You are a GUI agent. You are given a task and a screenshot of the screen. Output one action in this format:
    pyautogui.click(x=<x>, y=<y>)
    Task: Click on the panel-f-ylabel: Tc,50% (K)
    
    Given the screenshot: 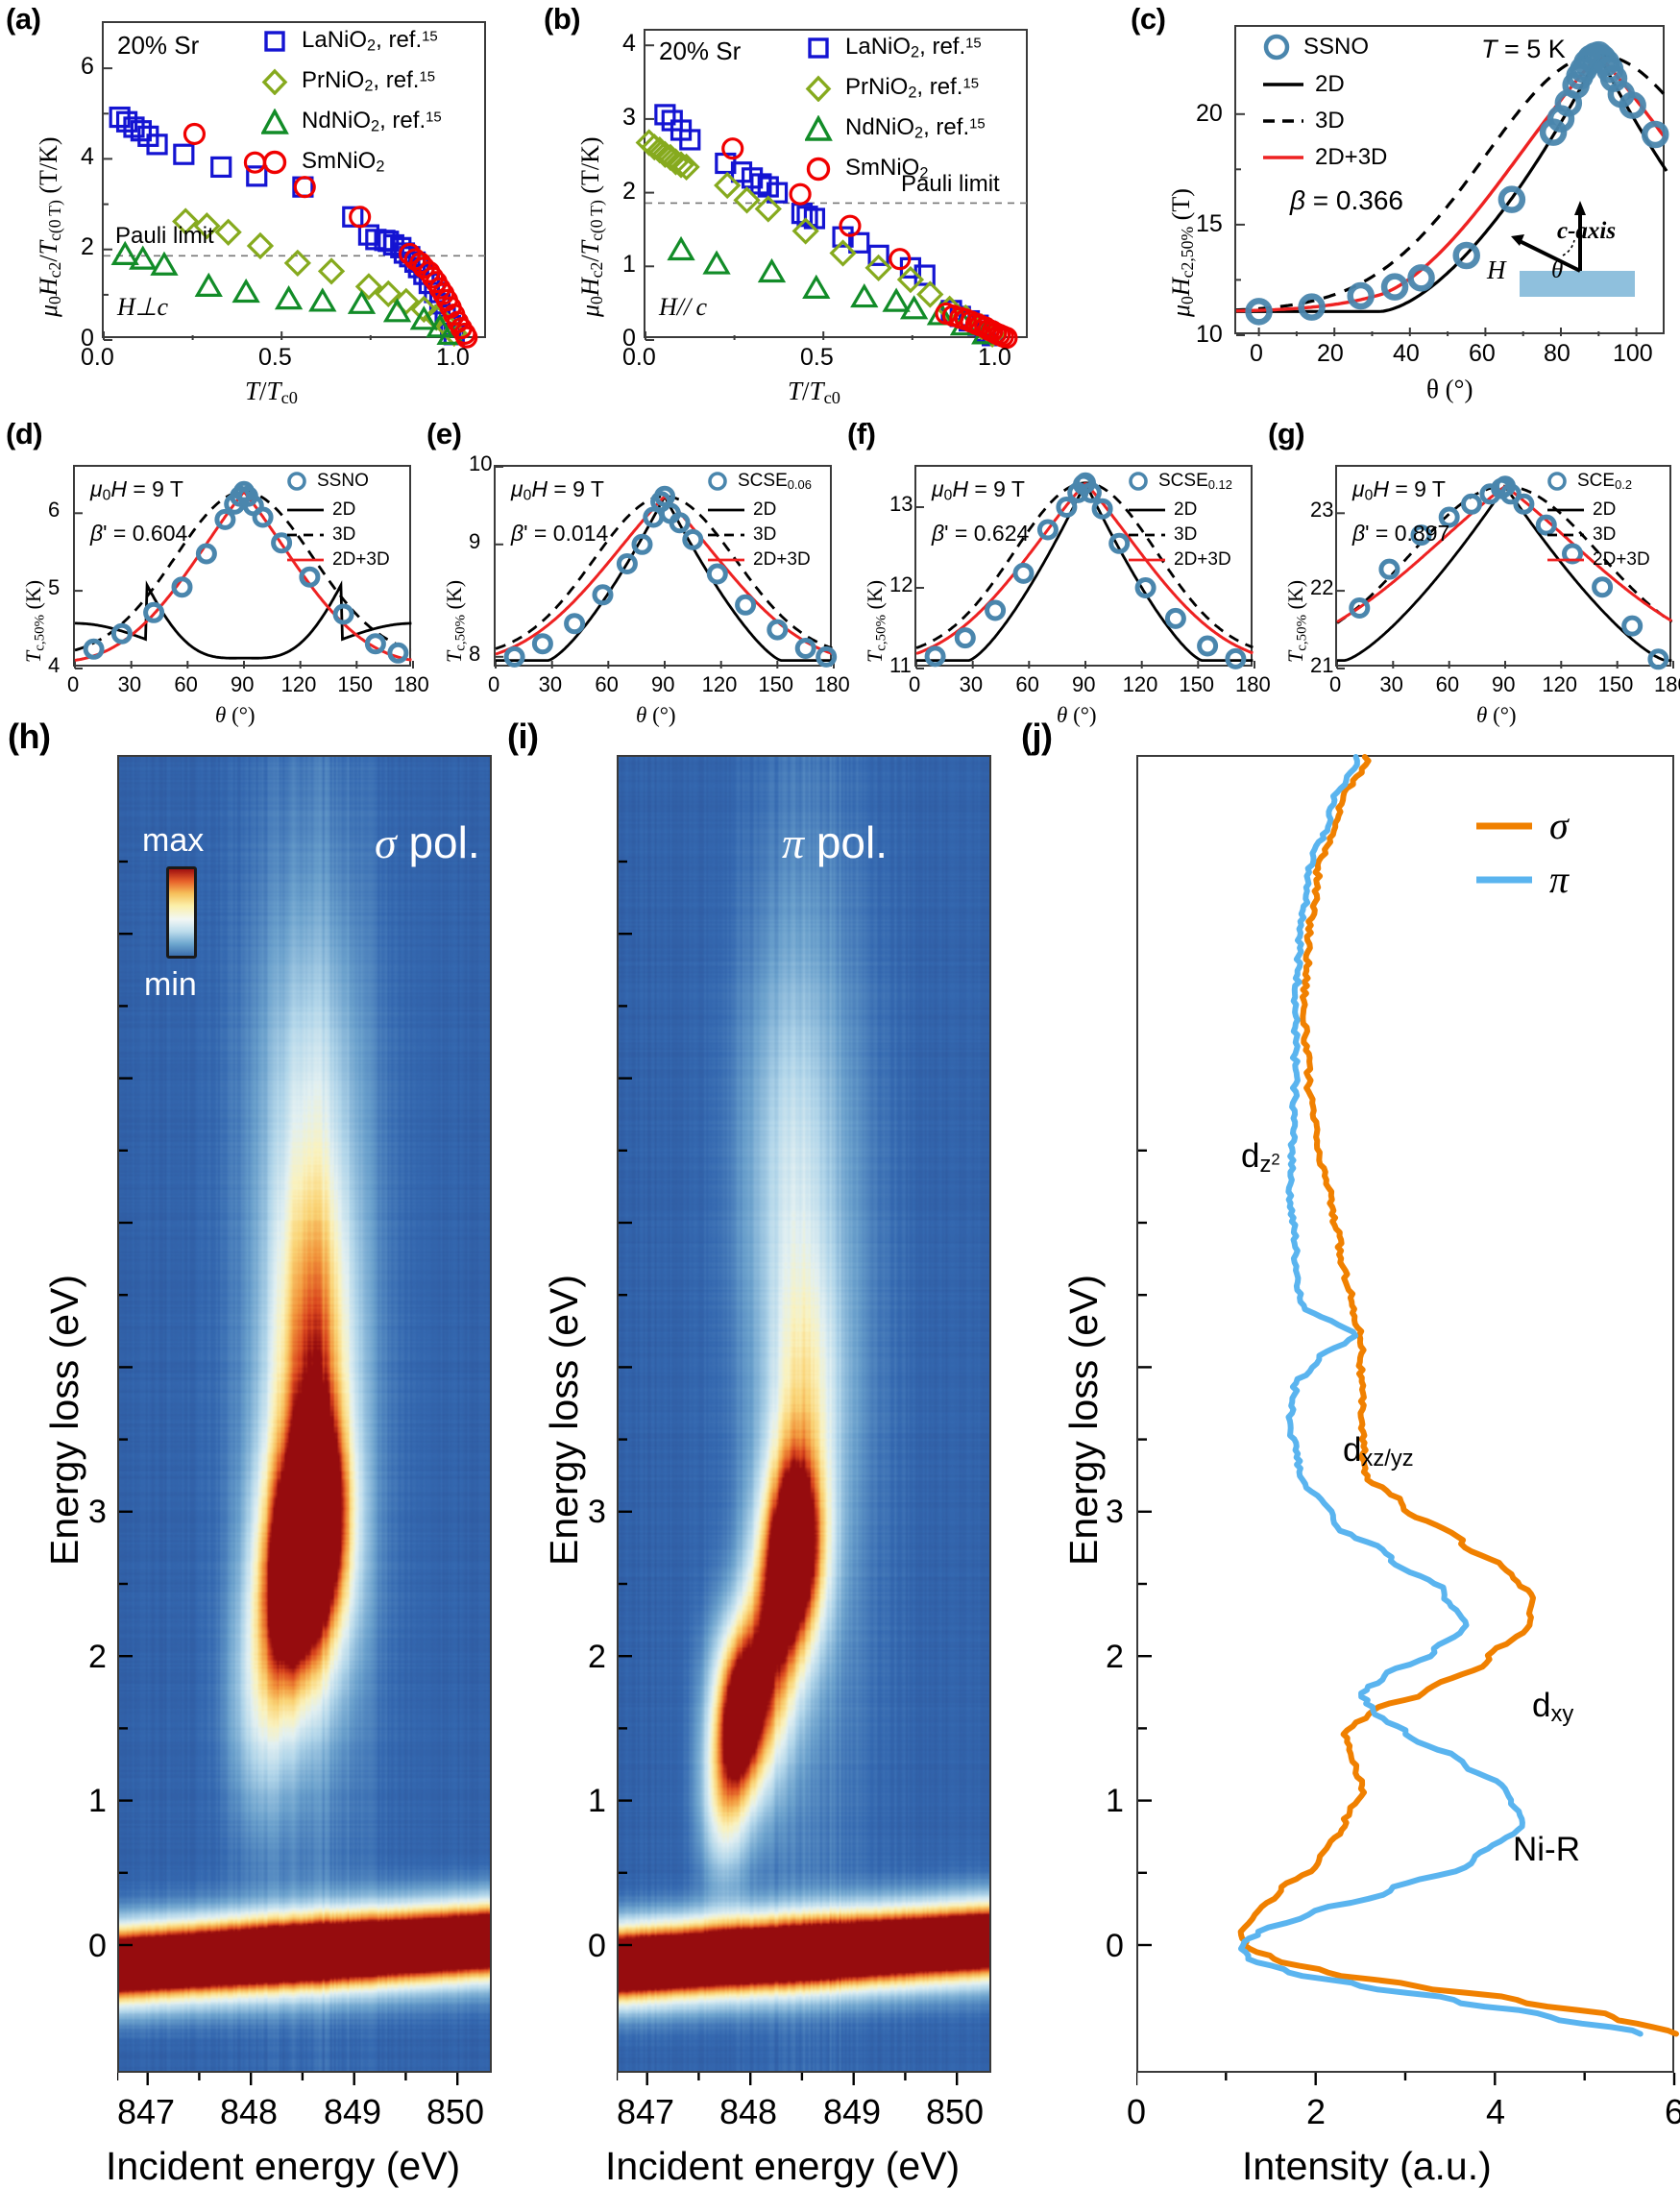 What is the action you would take?
    pyautogui.click(x=876, y=621)
    